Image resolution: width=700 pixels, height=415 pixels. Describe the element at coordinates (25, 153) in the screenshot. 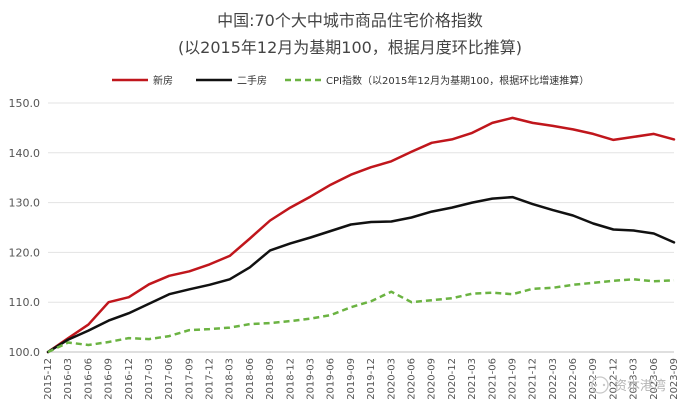

I see `y-tick-label: 140.0` at that location.